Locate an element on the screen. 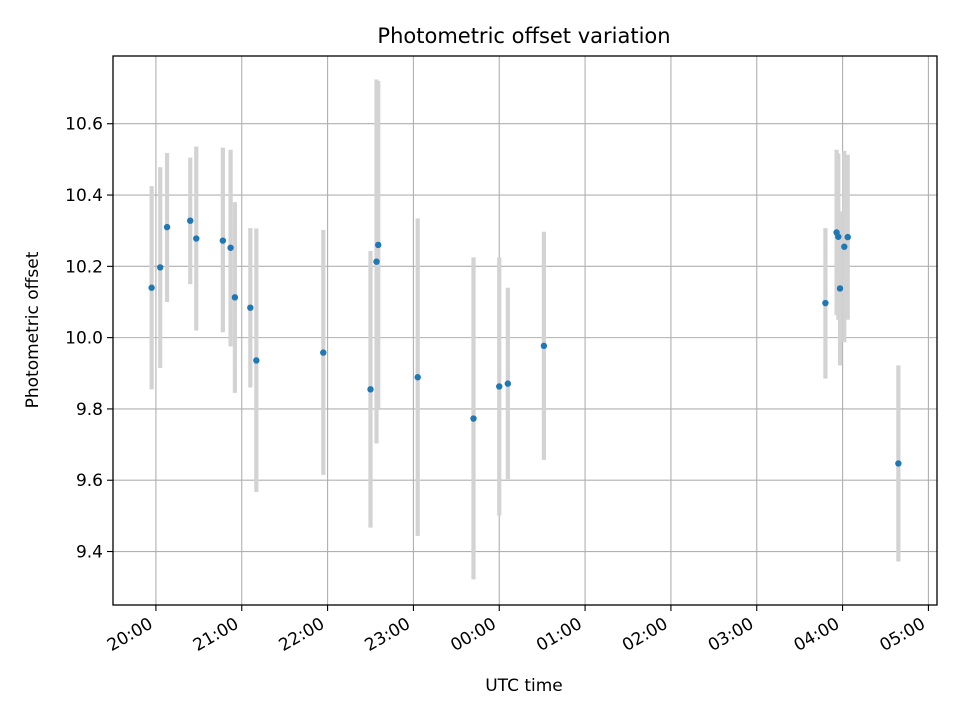 This screenshot has width=960, height=720. y-axis-ticks: 9.4 9.6 9.8 10.0 10.2 10.4 10.6 is located at coordinates (89, 339).